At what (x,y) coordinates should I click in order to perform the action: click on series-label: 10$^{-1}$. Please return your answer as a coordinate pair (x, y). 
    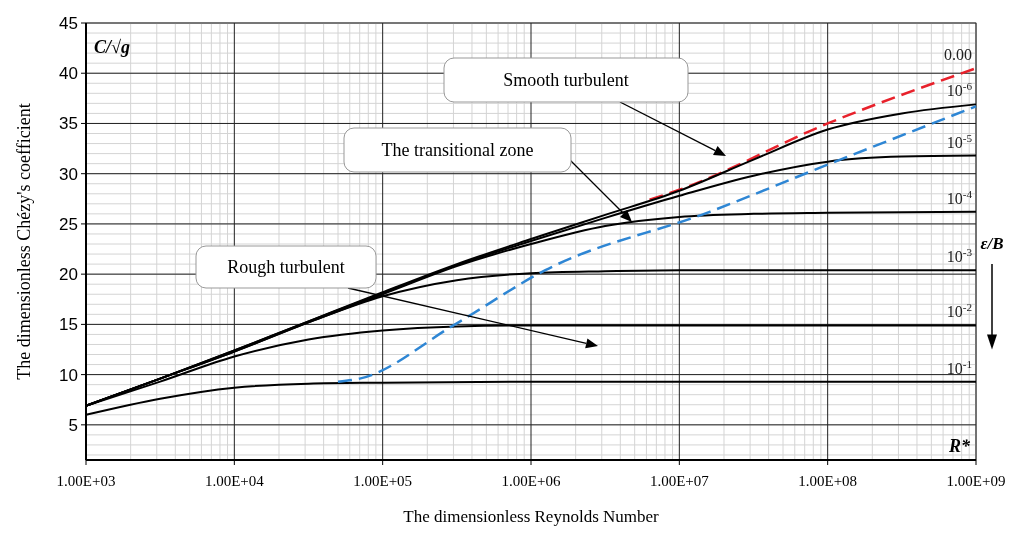
    Looking at the image, I should click on (959, 367).